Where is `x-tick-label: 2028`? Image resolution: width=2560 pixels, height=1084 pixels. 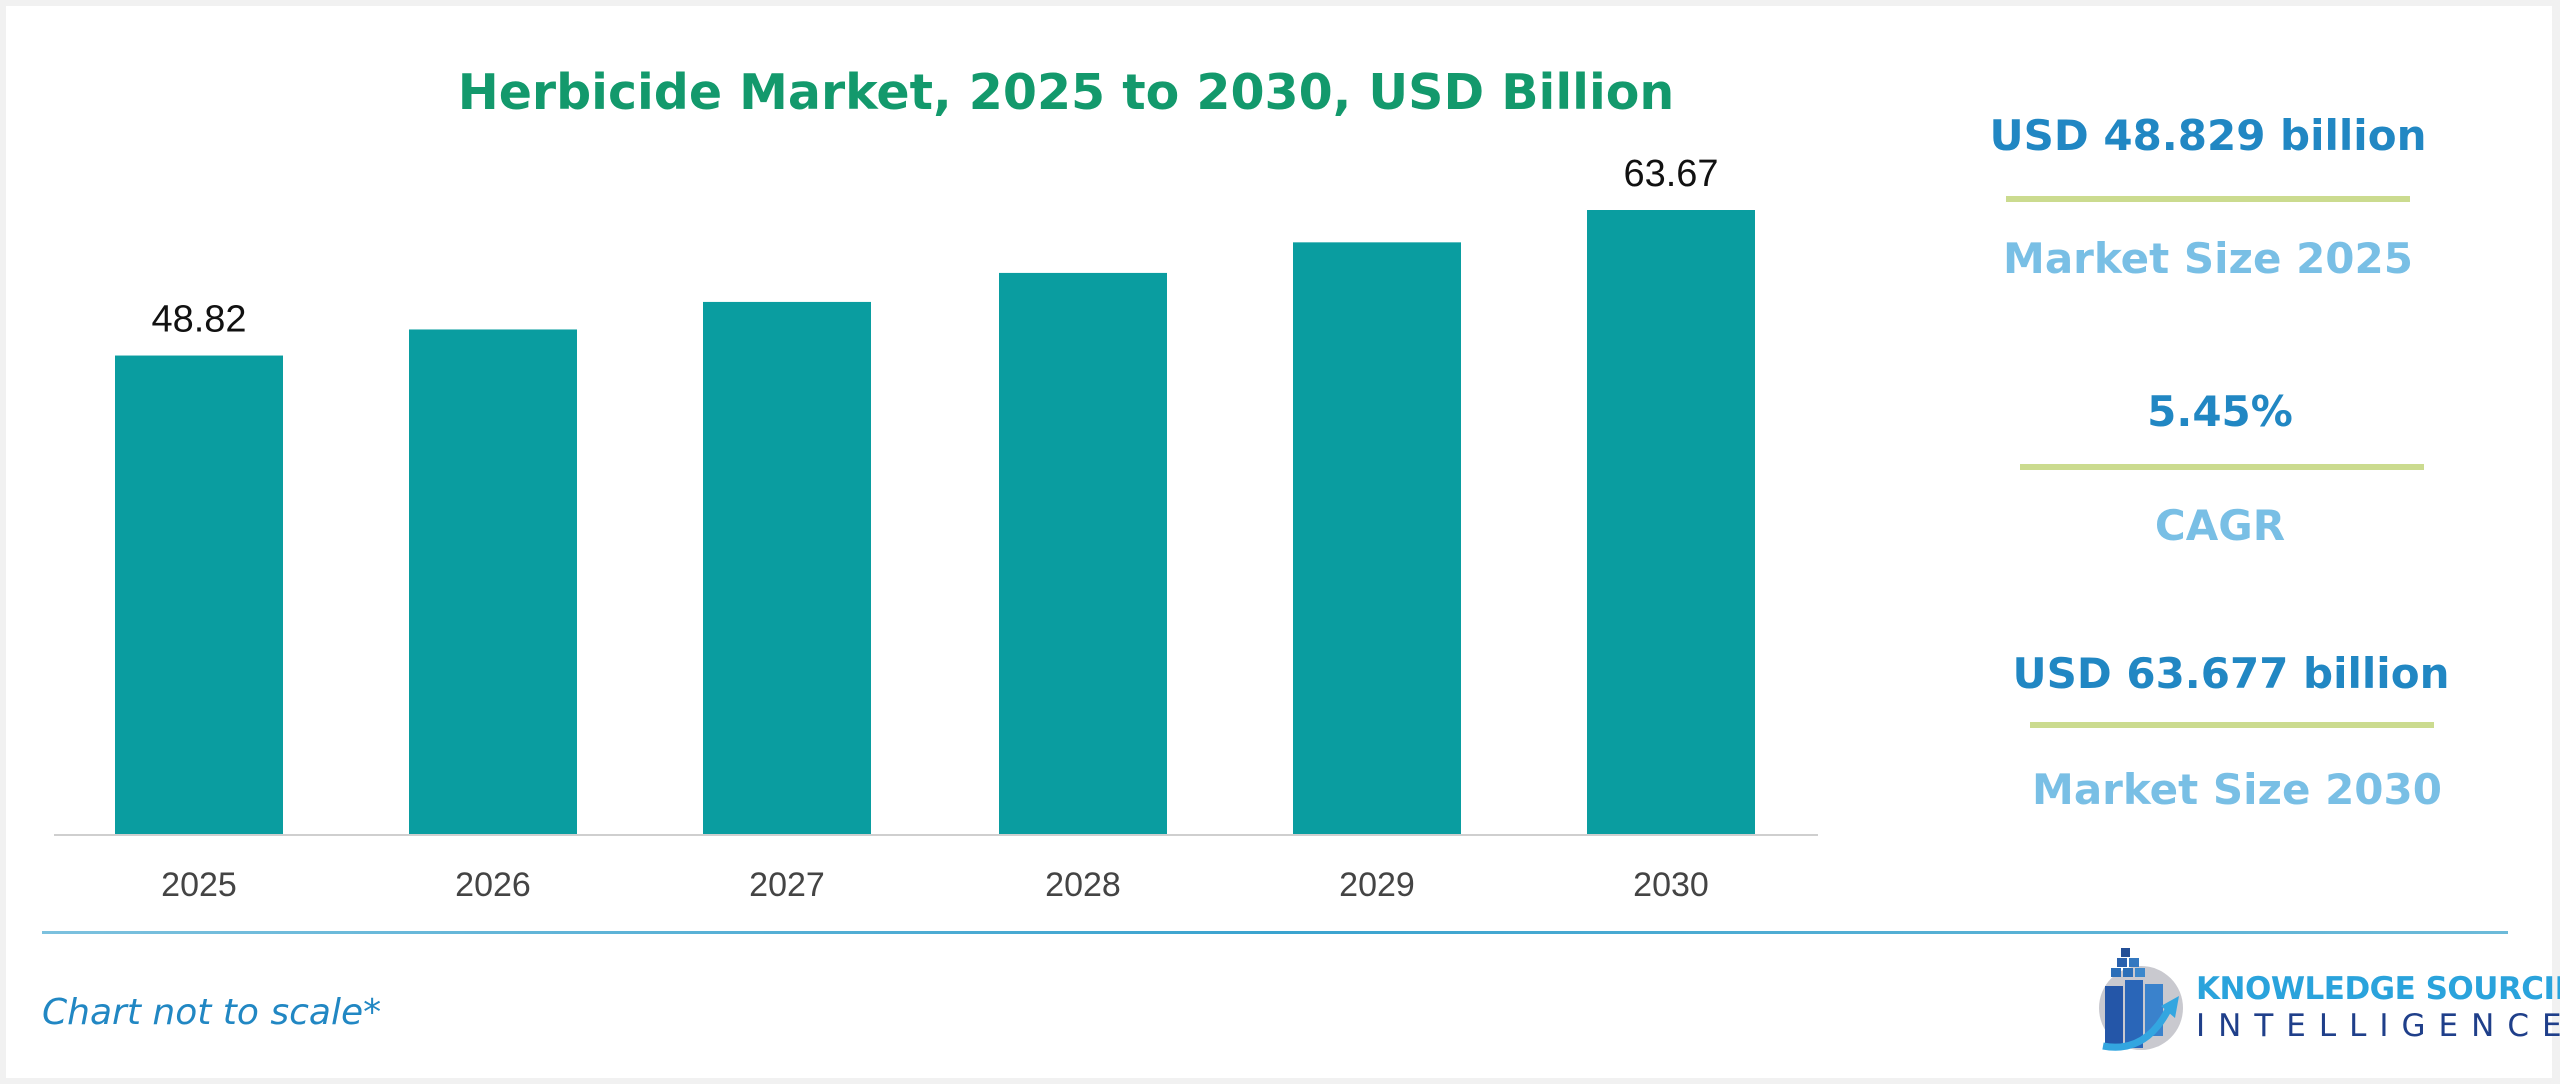
x-tick-label: 2028 is located at coordinates (1083, 885).